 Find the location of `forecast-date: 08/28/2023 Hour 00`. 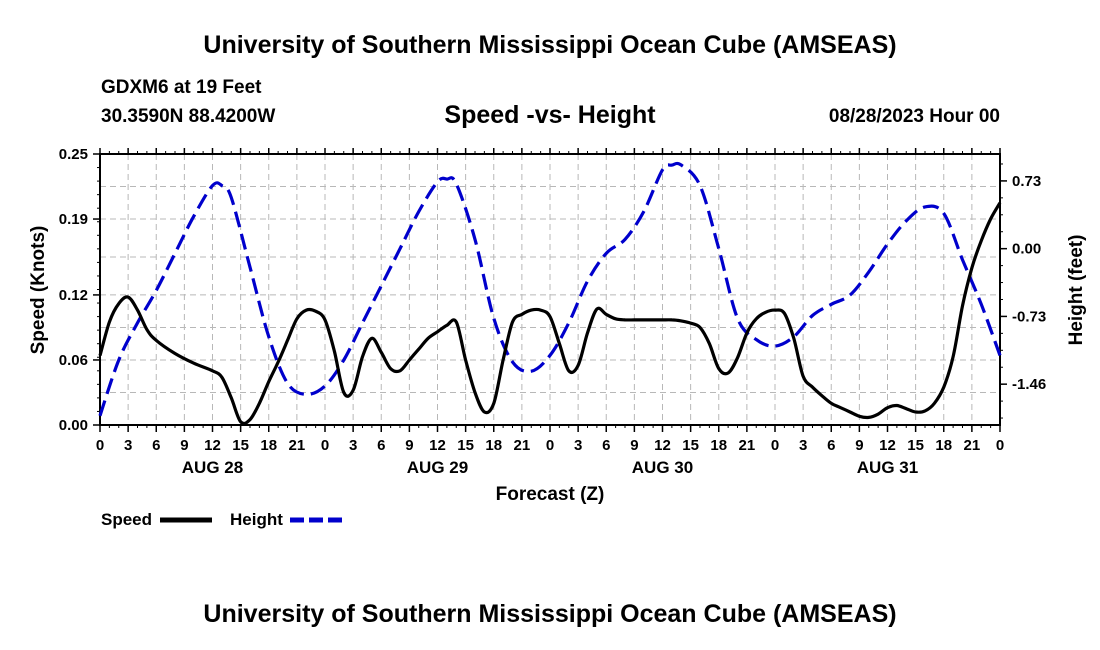

forecast-date: 08/28/2023 Hour 00 is located at coordinates (914, 116).